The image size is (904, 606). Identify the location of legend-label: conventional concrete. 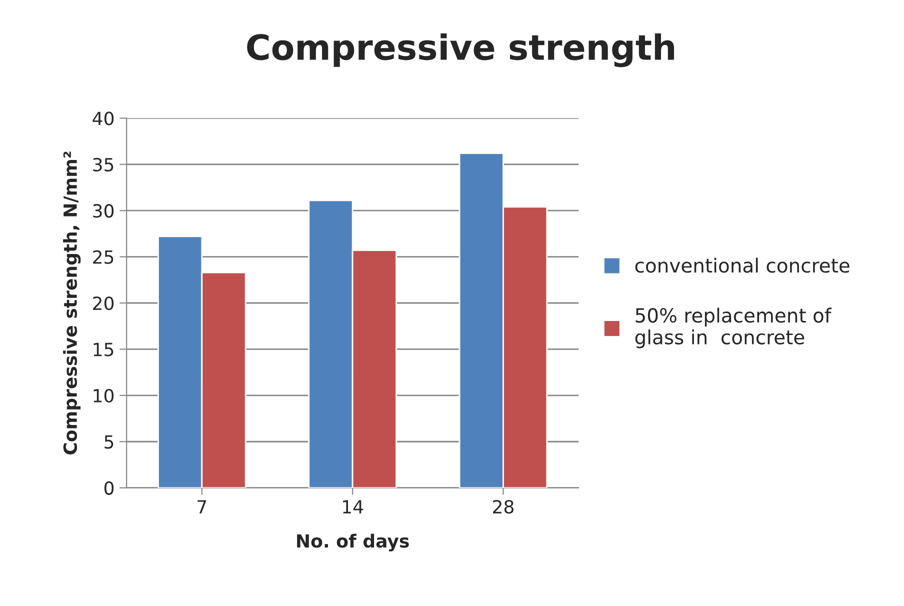
(742, 265).